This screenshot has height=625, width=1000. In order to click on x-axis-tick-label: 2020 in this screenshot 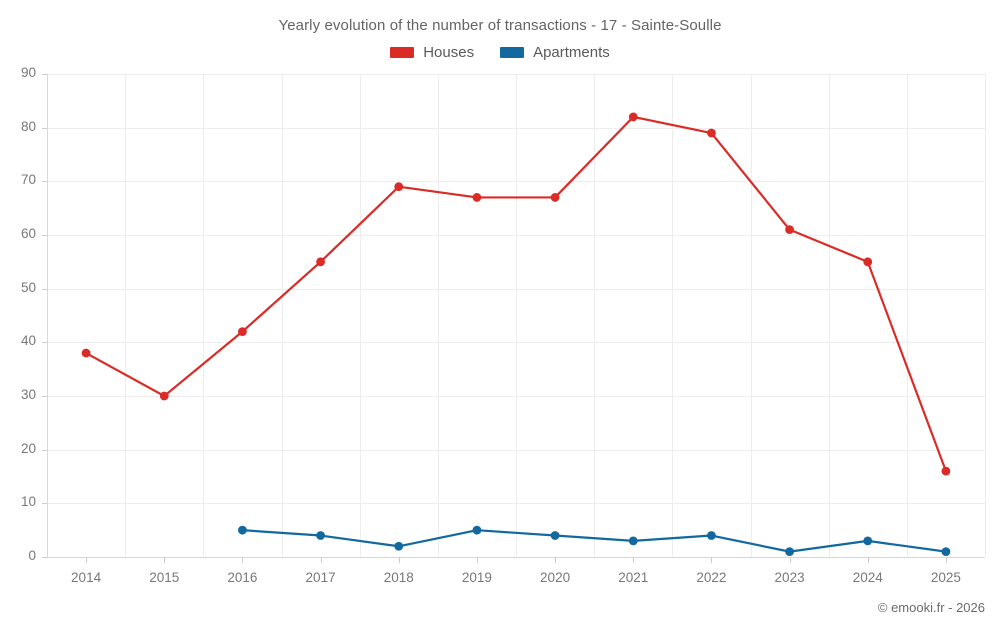, I will do `click(555, 577)`.